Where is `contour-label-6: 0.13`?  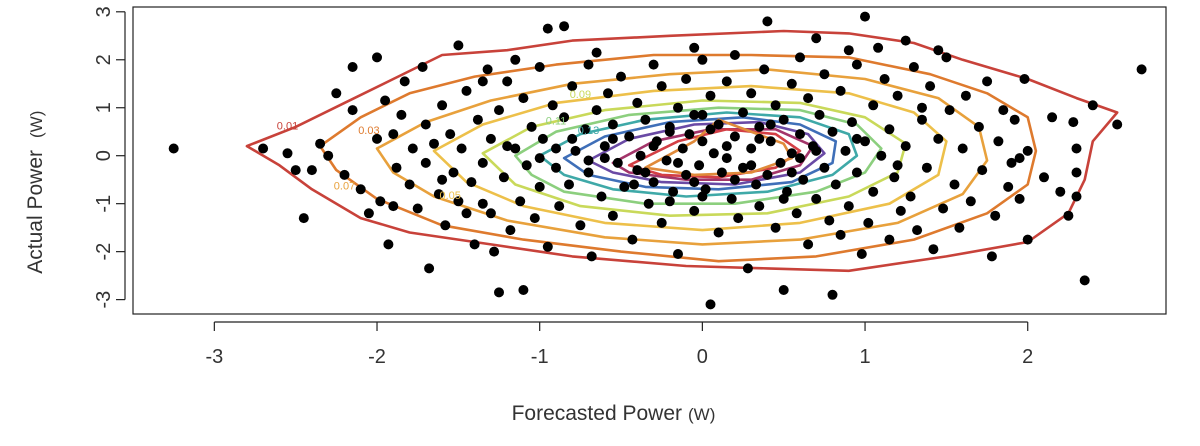
contour-label-6: 0.13 is located at coordinates (588, 131).